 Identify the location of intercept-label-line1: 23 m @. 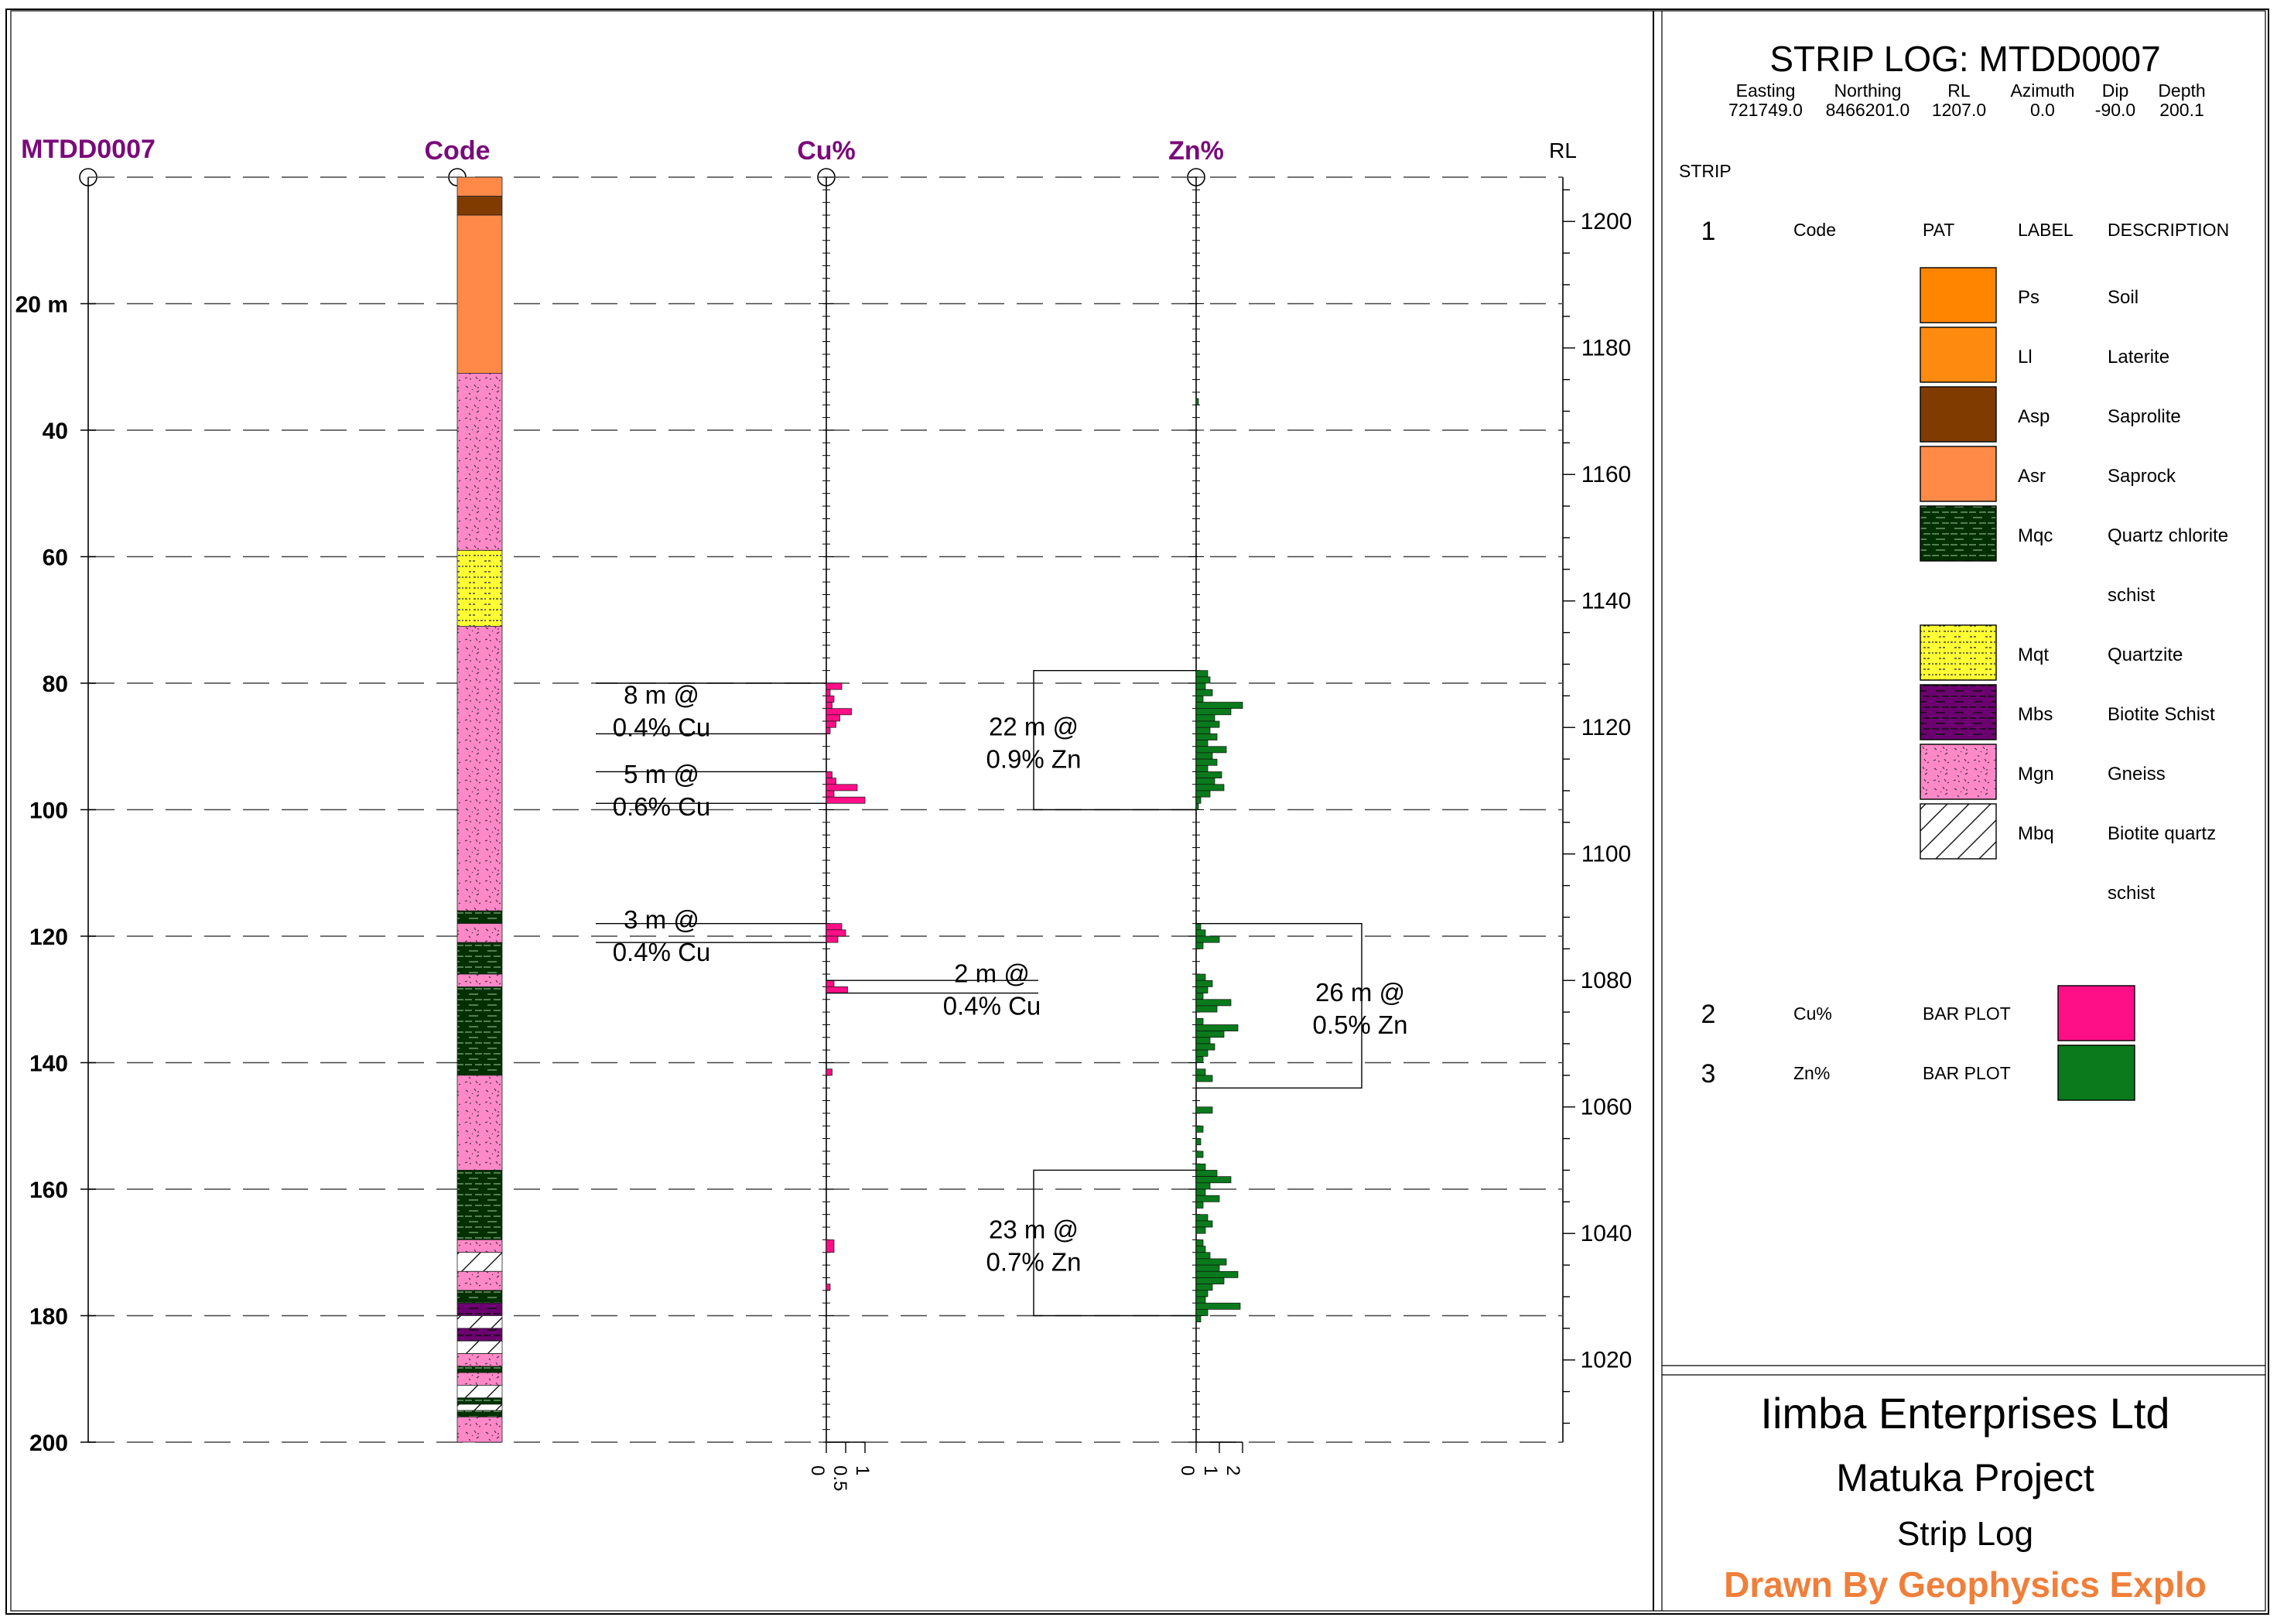
(1034, 1229).